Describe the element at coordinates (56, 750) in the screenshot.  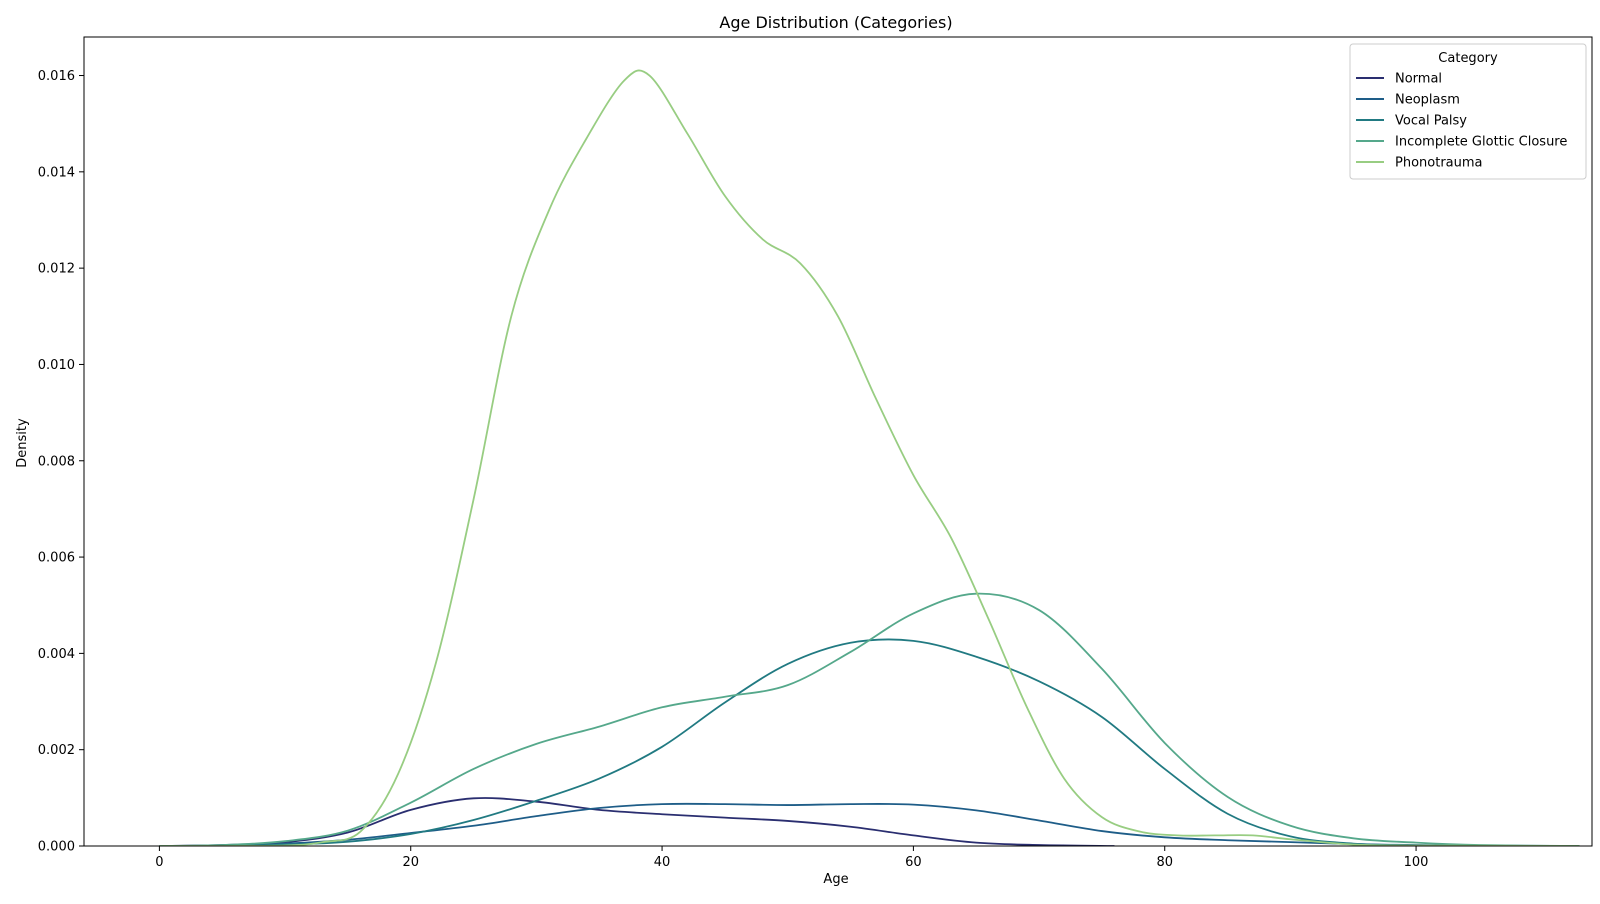
I see `y-tick-label: 0.002` at that location.